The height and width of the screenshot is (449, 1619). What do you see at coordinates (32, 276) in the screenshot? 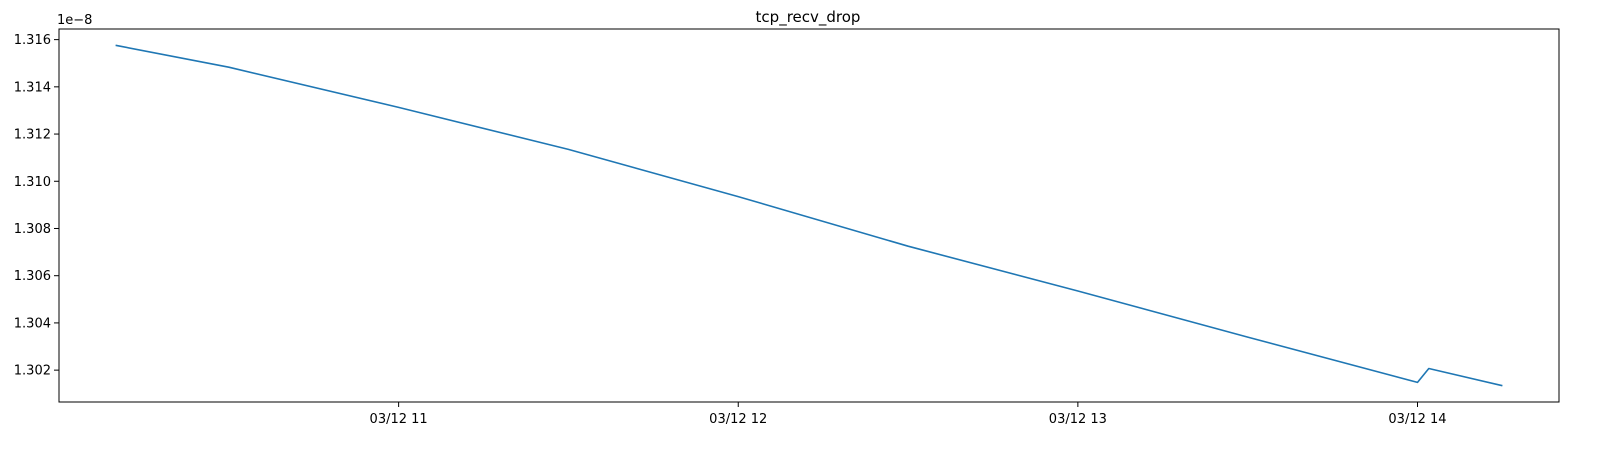
I see `y-tick-label: 1.306` at bounding box center [32, 276].